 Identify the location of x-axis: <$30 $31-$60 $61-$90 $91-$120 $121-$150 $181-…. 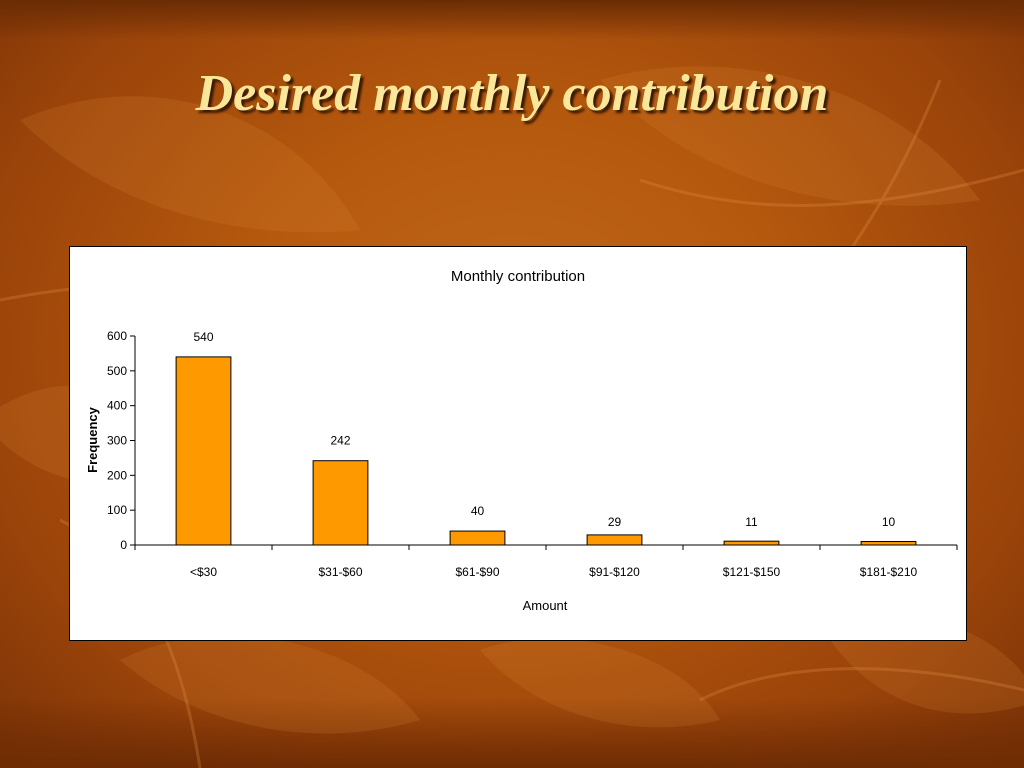
(546, 561).